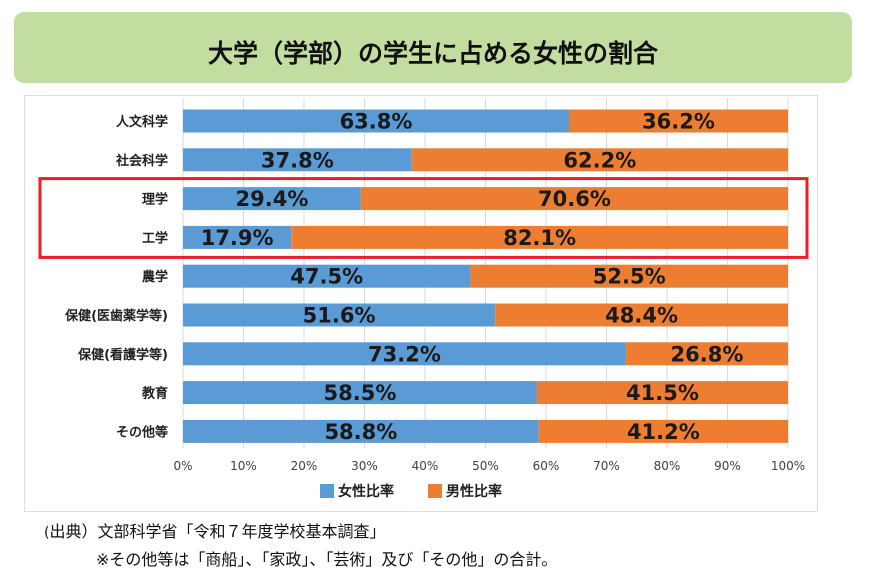 Image resolution: width=870 pixels, height=581 pixels. What do you see at coordinates (432, 53) in the screenshot?
I see `chart-title: 大学（学部）の学生に占める女性の割合` at bounding box center [432, 53].